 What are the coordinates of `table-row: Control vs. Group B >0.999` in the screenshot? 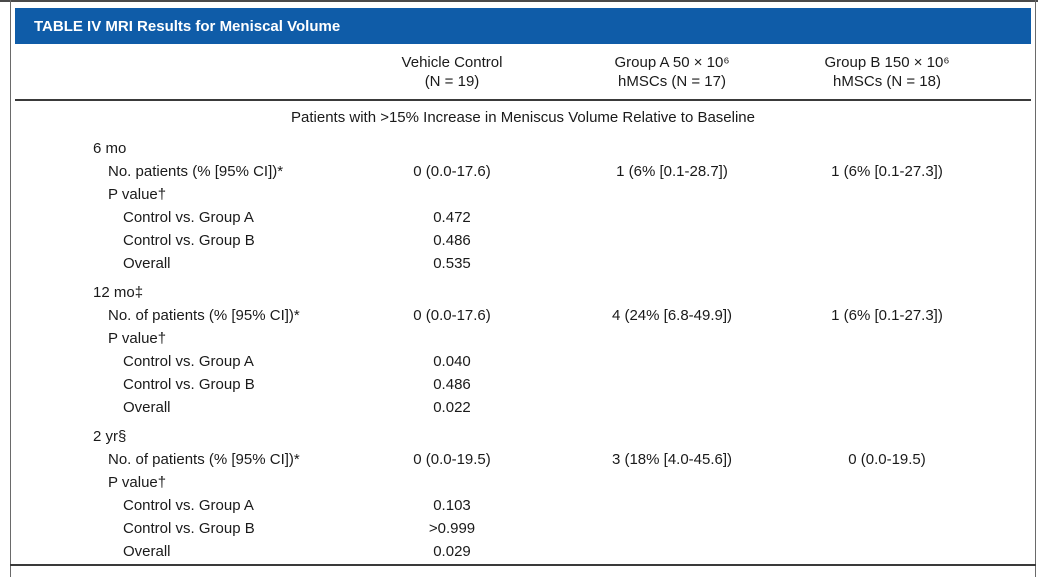 It's located at (523, 529).